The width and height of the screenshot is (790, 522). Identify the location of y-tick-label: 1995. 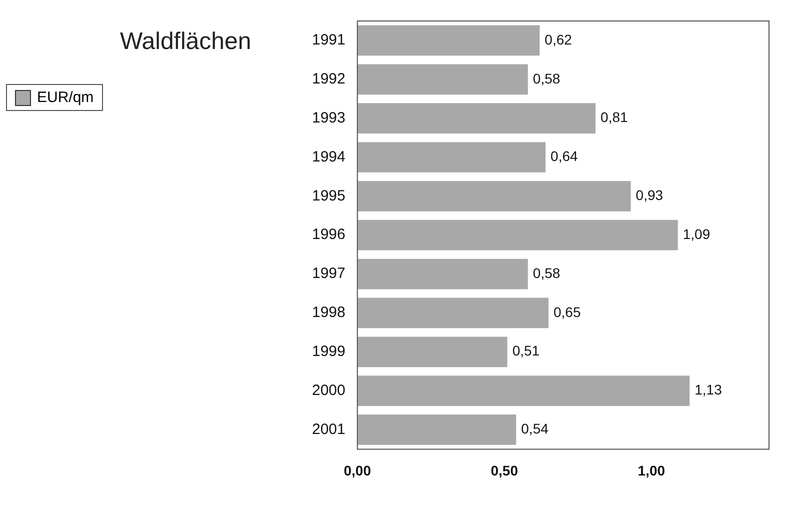
(329, 195).